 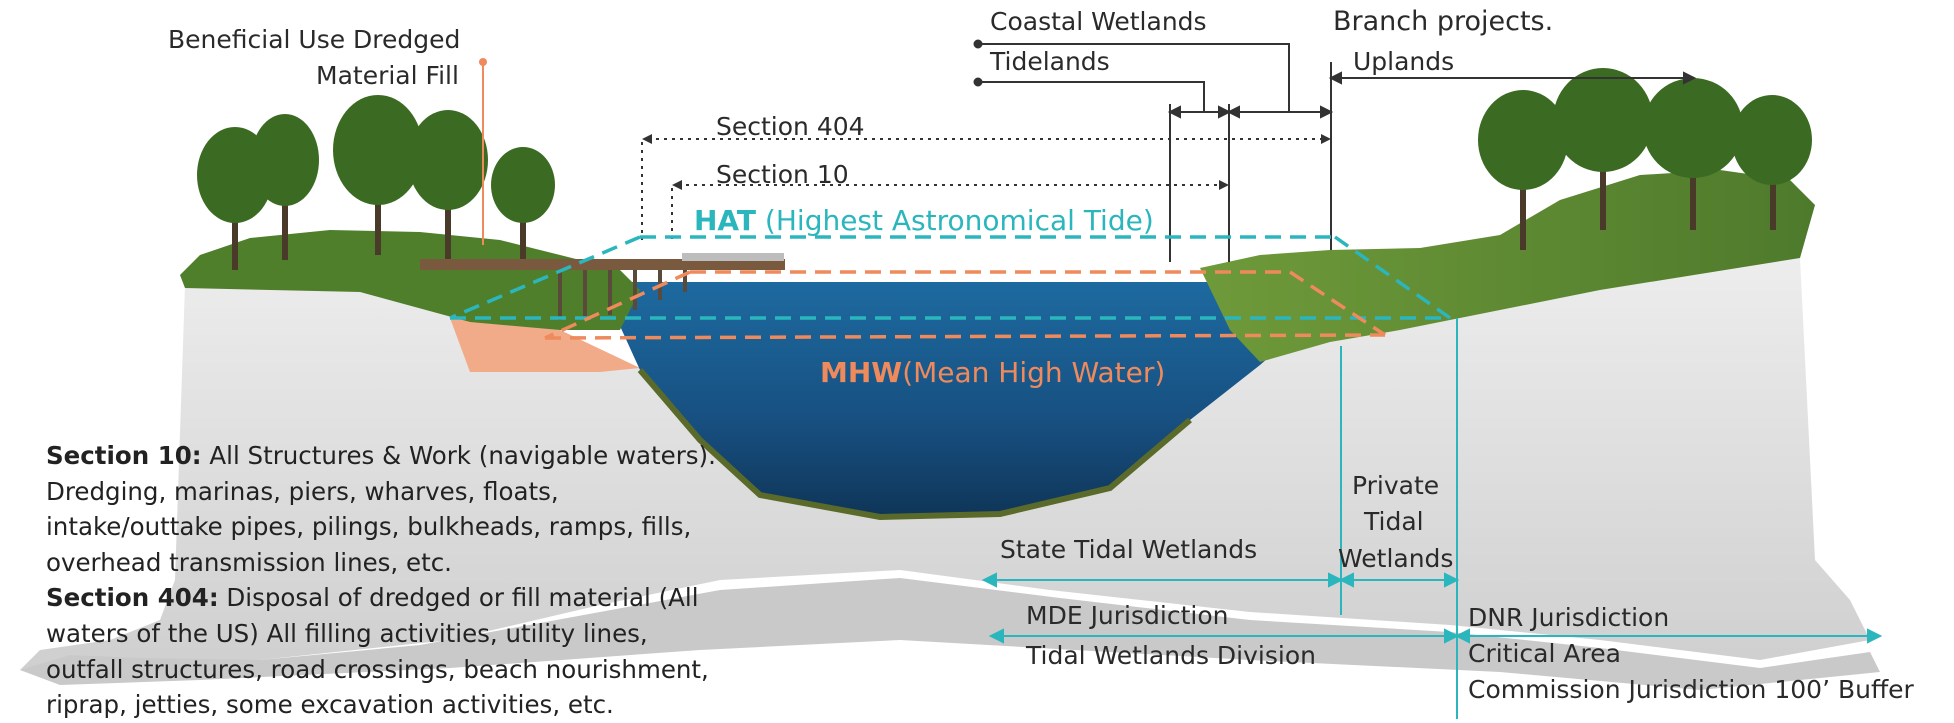 What do you see at coordinates (1396, 485) in the screenshot?
I see `private-tidal-label-line1: Private` at bounding box center [1396, 485].